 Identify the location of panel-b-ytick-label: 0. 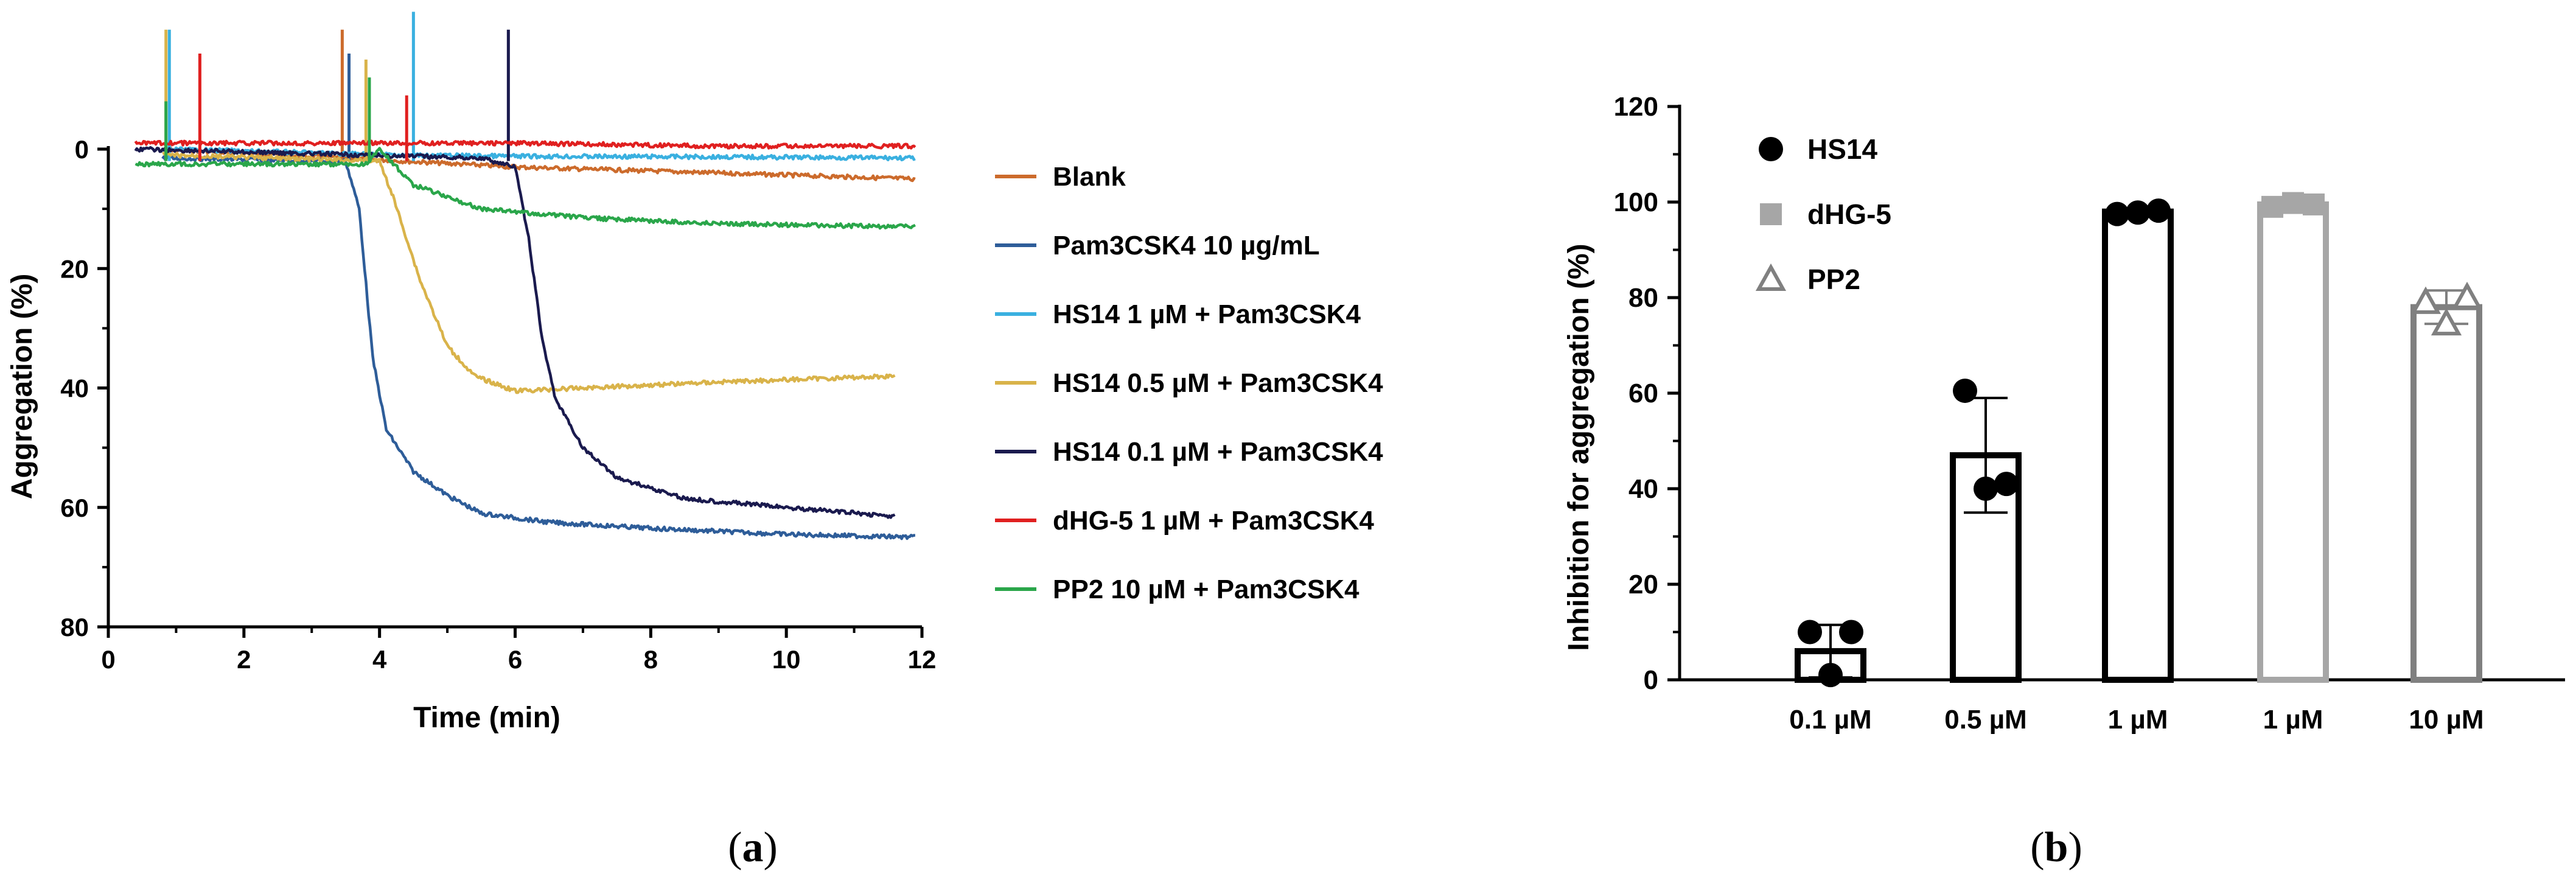
(1651, 680).